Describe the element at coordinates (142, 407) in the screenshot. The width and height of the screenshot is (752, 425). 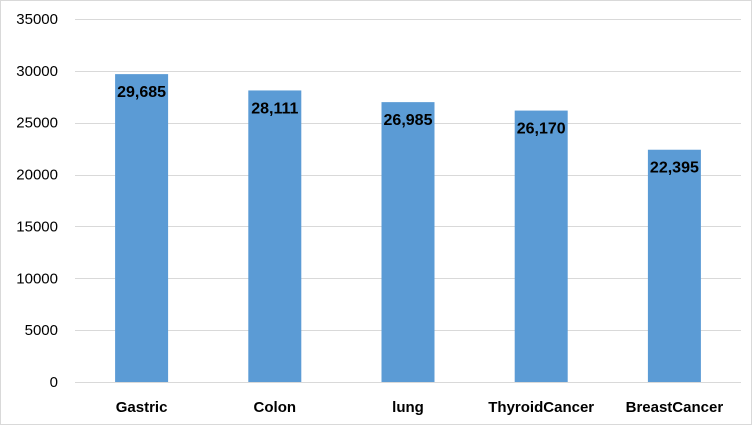
I see `x-tick-label: Gastric` at that location.